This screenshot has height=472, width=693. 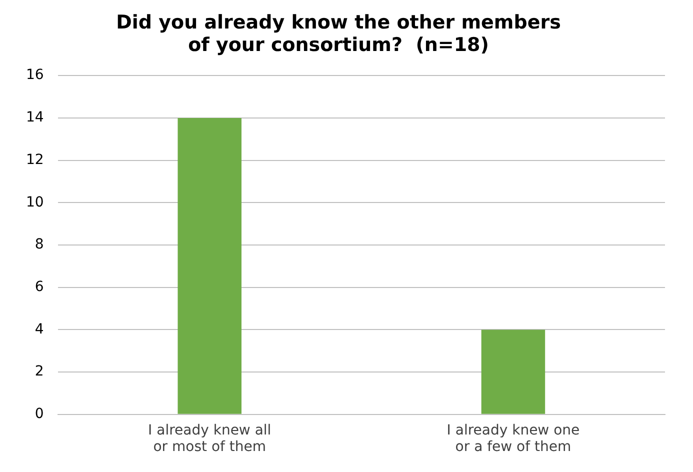 What do you see at coordinates (35, 118) in the screenshot?
I see `y-tick-label: 14` at bounding box center [35, 118].